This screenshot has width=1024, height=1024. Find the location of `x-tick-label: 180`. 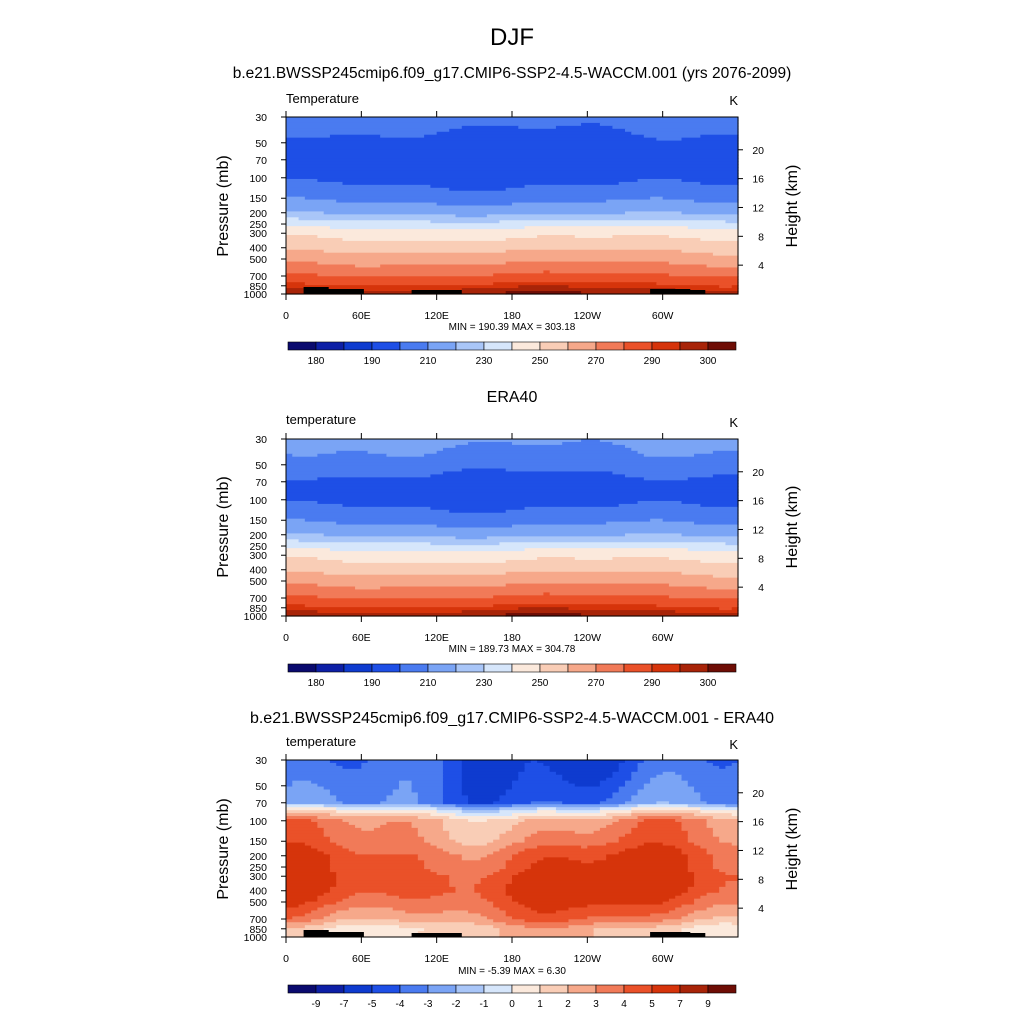

x-tick-label: 180 is located at coordinates (512, 638).